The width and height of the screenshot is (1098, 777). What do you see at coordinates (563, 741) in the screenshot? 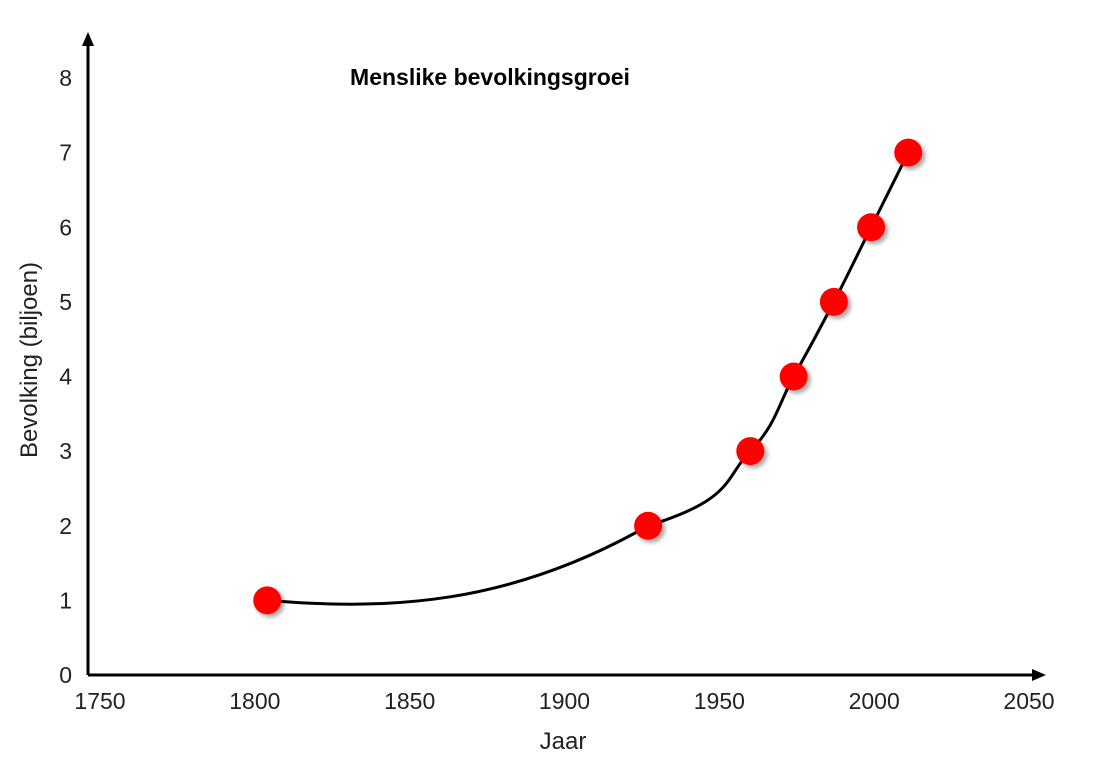
I see `x-axis-title: Jaar` at bounding box center [563, 741].